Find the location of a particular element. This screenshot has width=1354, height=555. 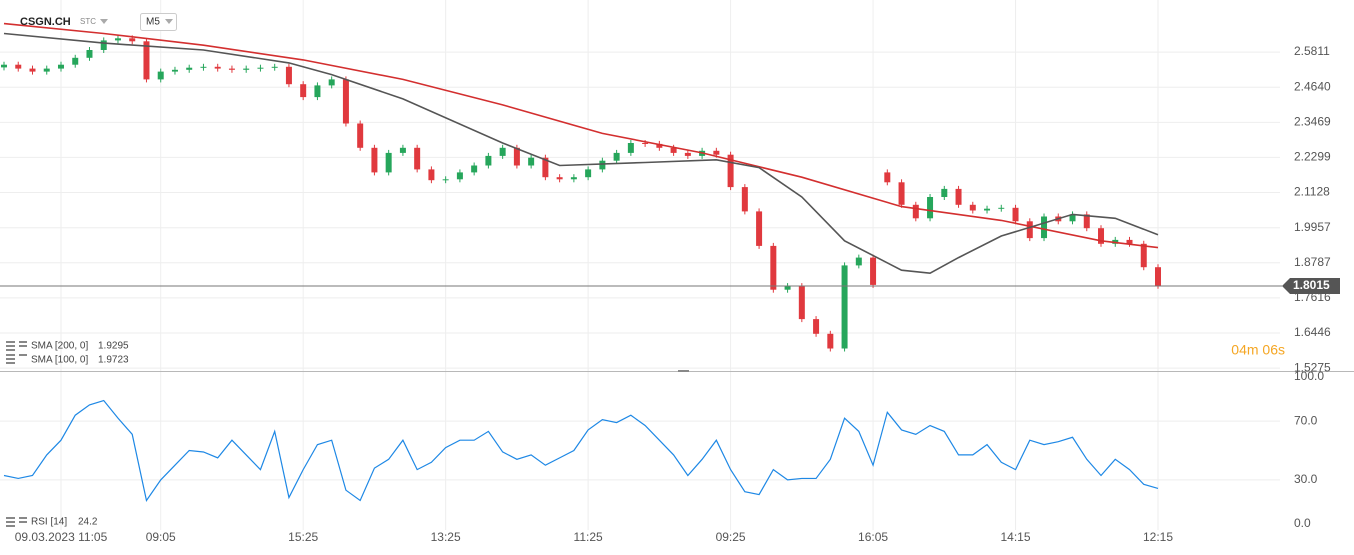

y-tick-label: 1.6446 is located at coordinates (1312, 332).